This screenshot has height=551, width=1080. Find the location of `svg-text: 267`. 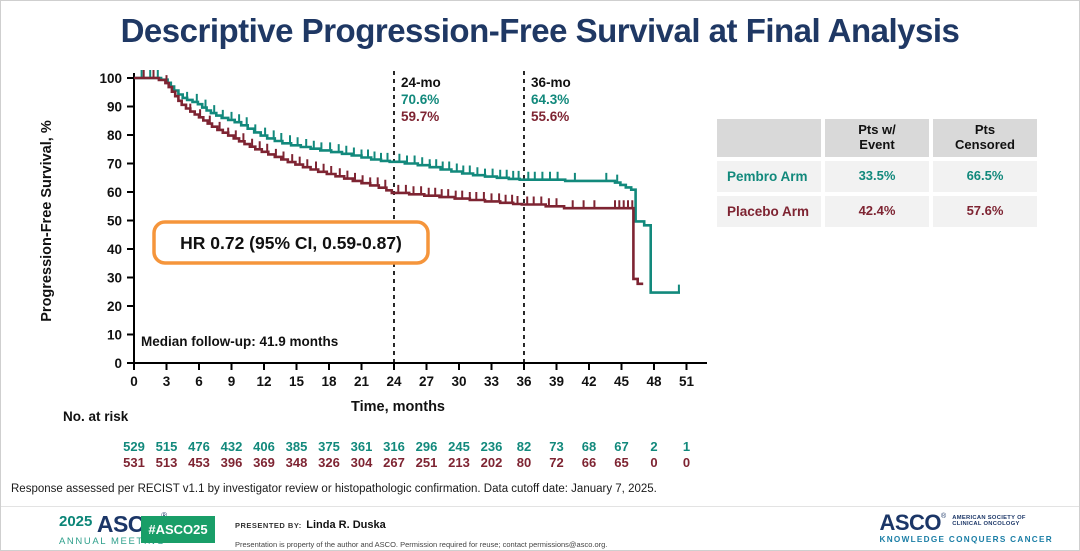

svg-text: 267 is located at coordinates (394, 462).